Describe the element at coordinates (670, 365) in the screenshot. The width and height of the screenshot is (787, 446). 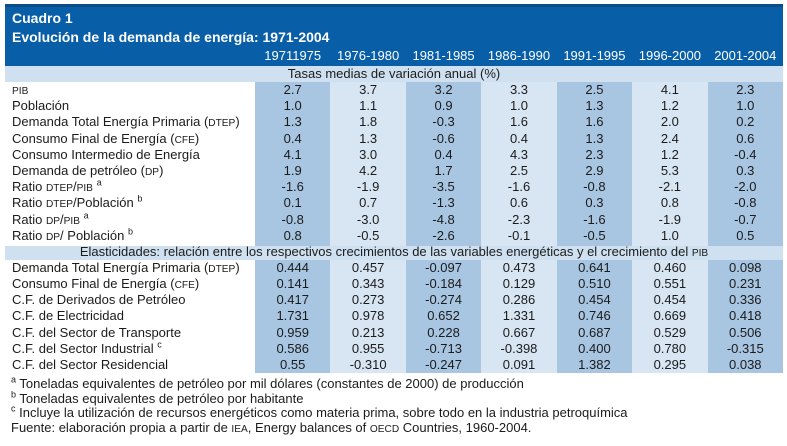
I see `value-cell: 0.295` at that location.